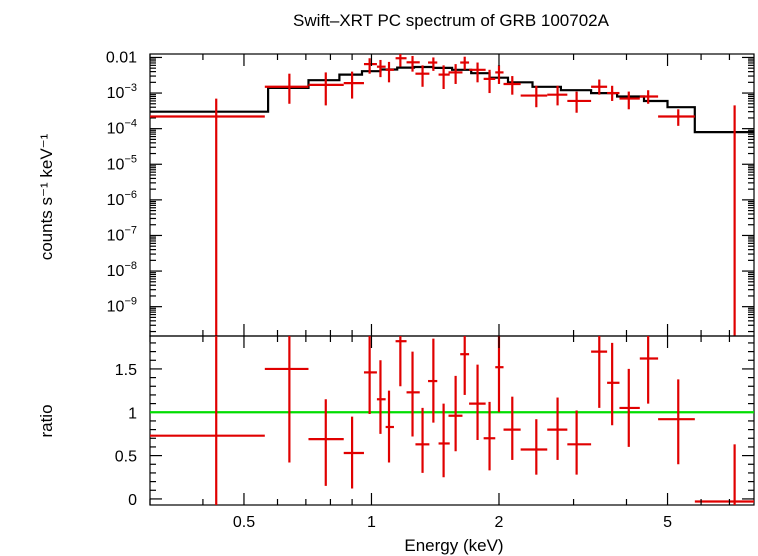 The width and height of the screenshot is (758, 556). What do you see at coordinates (499, 522) in the screenshot?
I see `x-tick-label: 2` at bounding box center [499, 522].